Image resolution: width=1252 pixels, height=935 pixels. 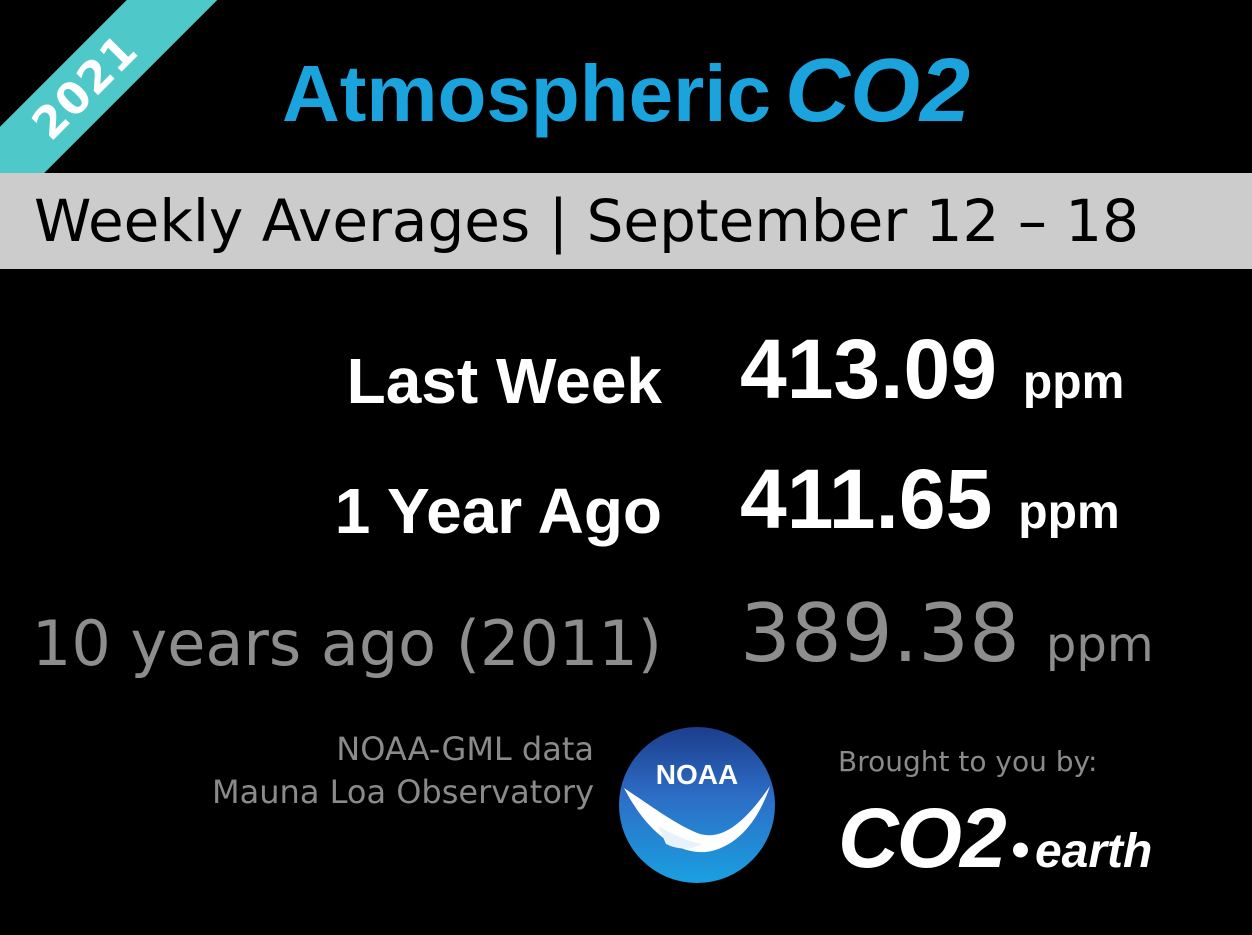 What do you see at coordinates (877, 91) in the screenshot?
I see `title-co2: CO2` at bounding box center [877, 91].